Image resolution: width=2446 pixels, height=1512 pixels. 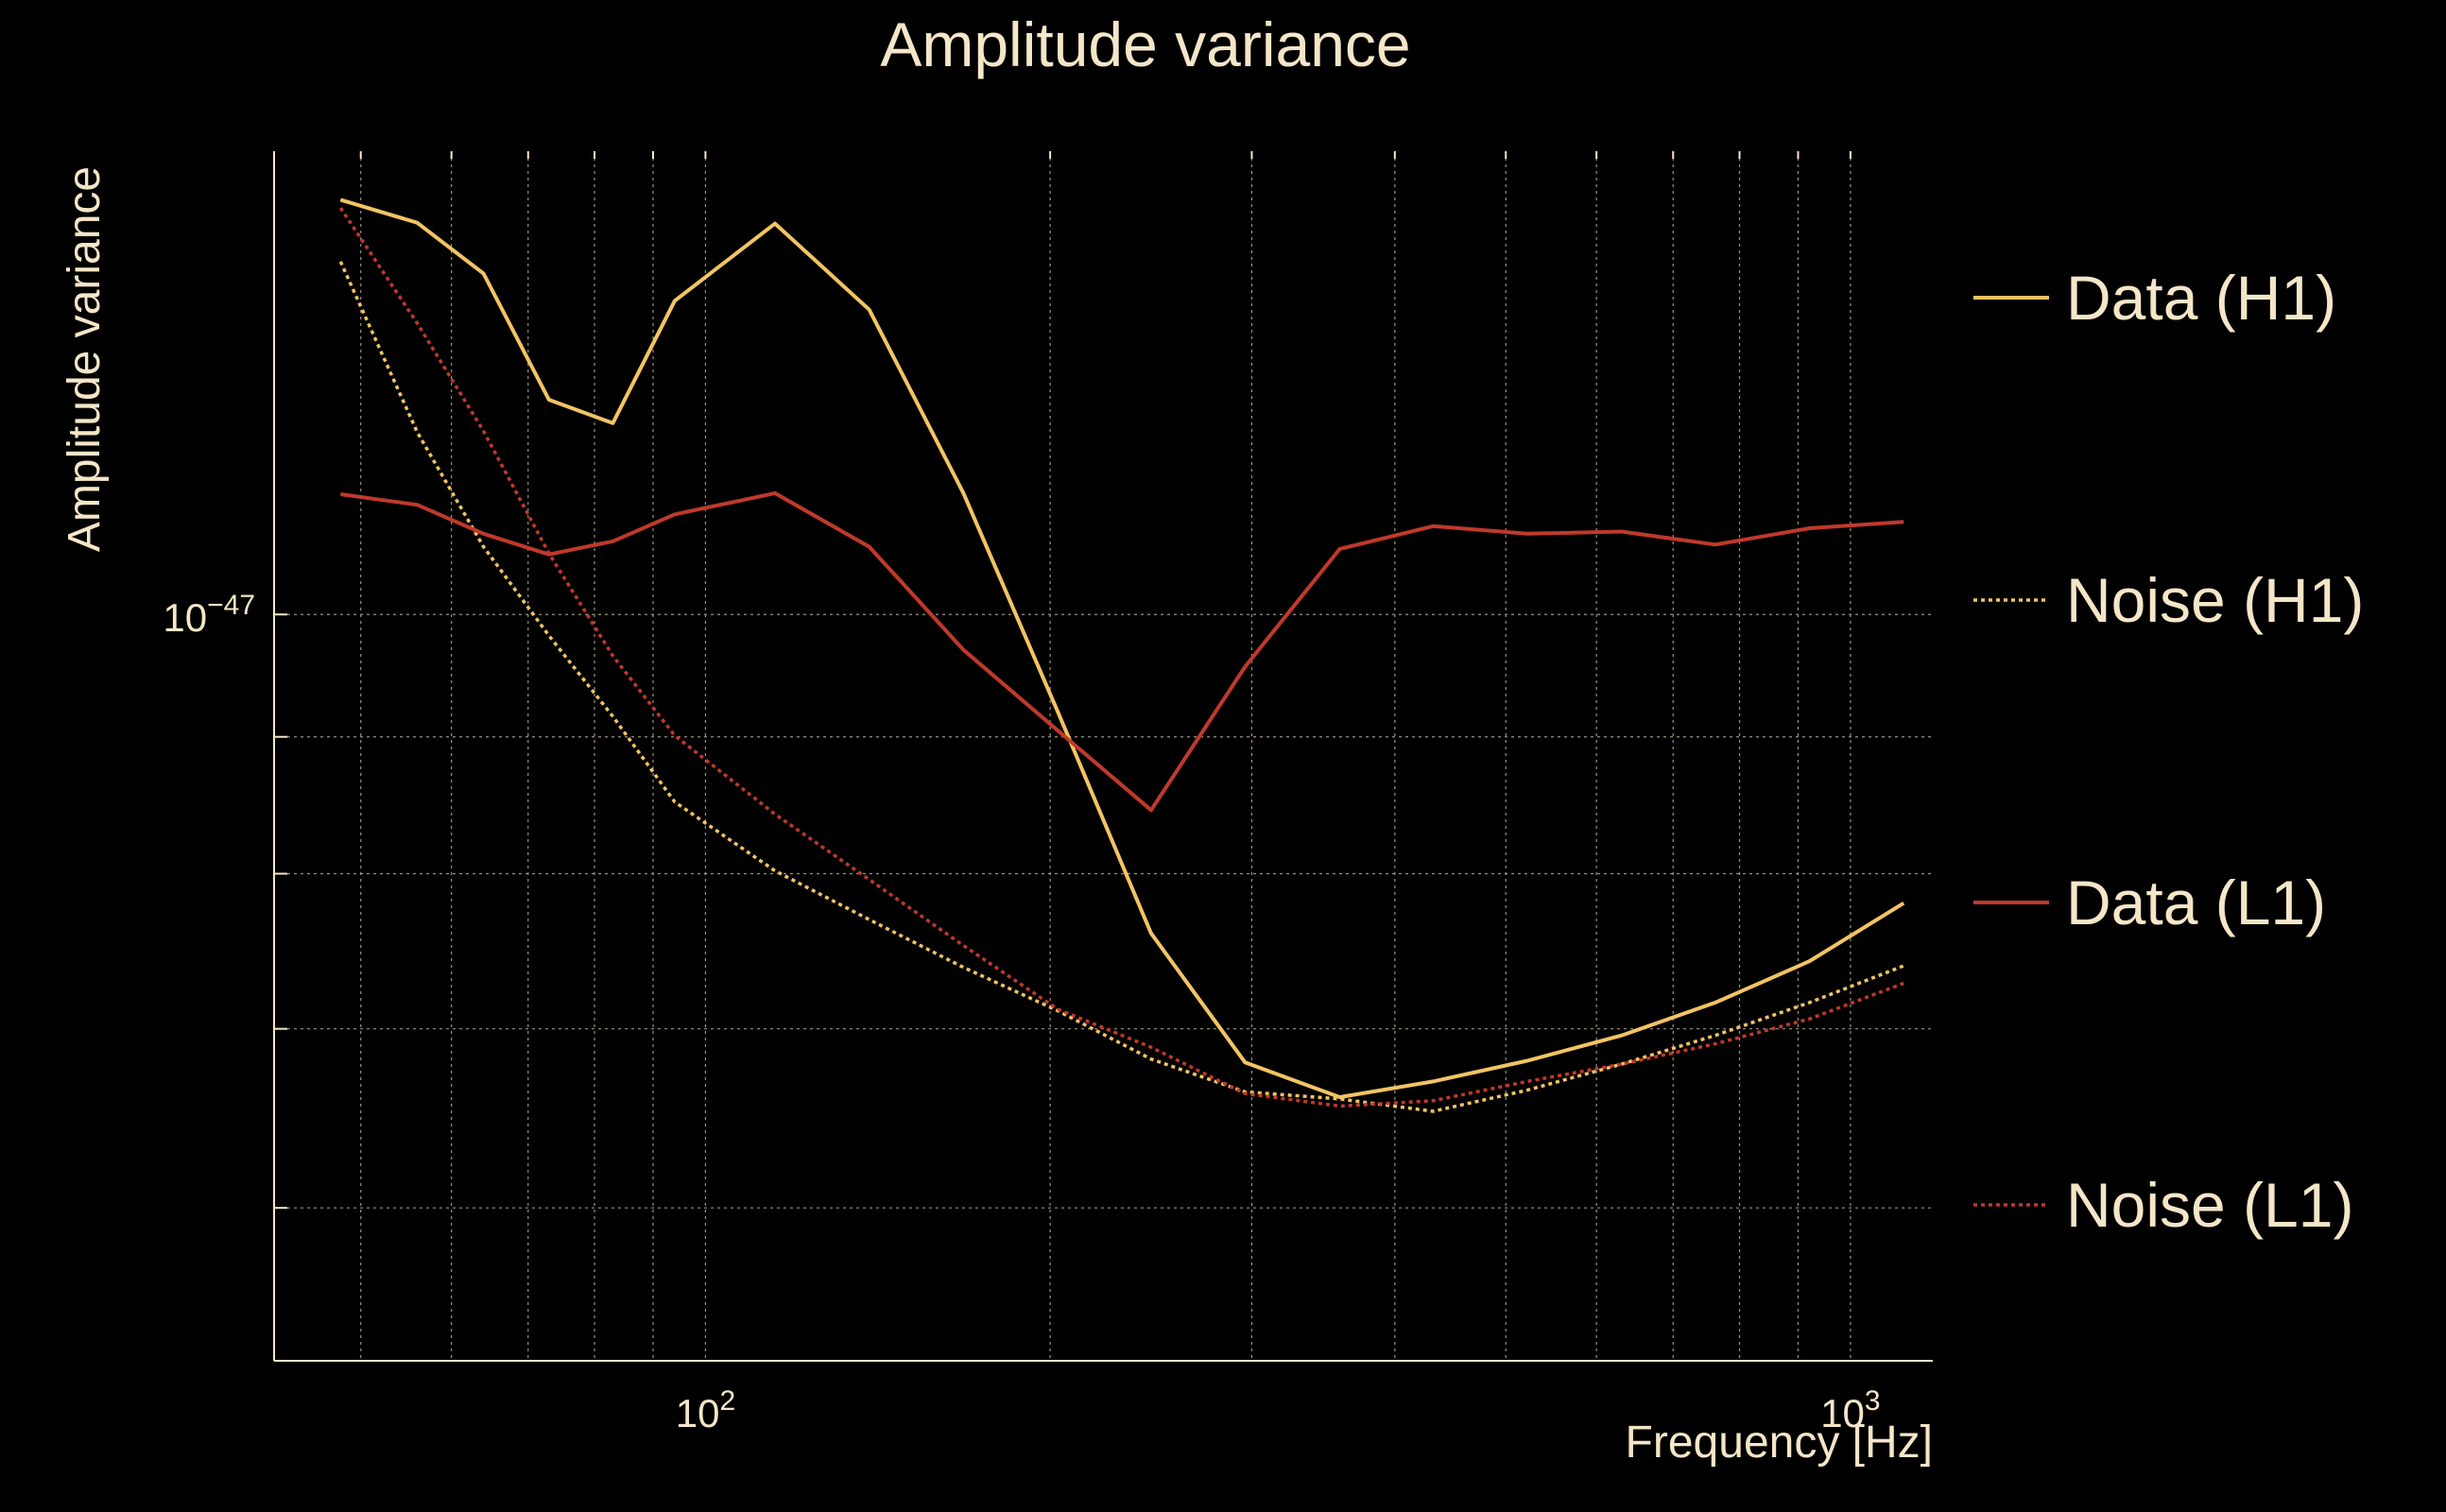 I want to click on series-line-data-l1, so click(x=1122, y=651).